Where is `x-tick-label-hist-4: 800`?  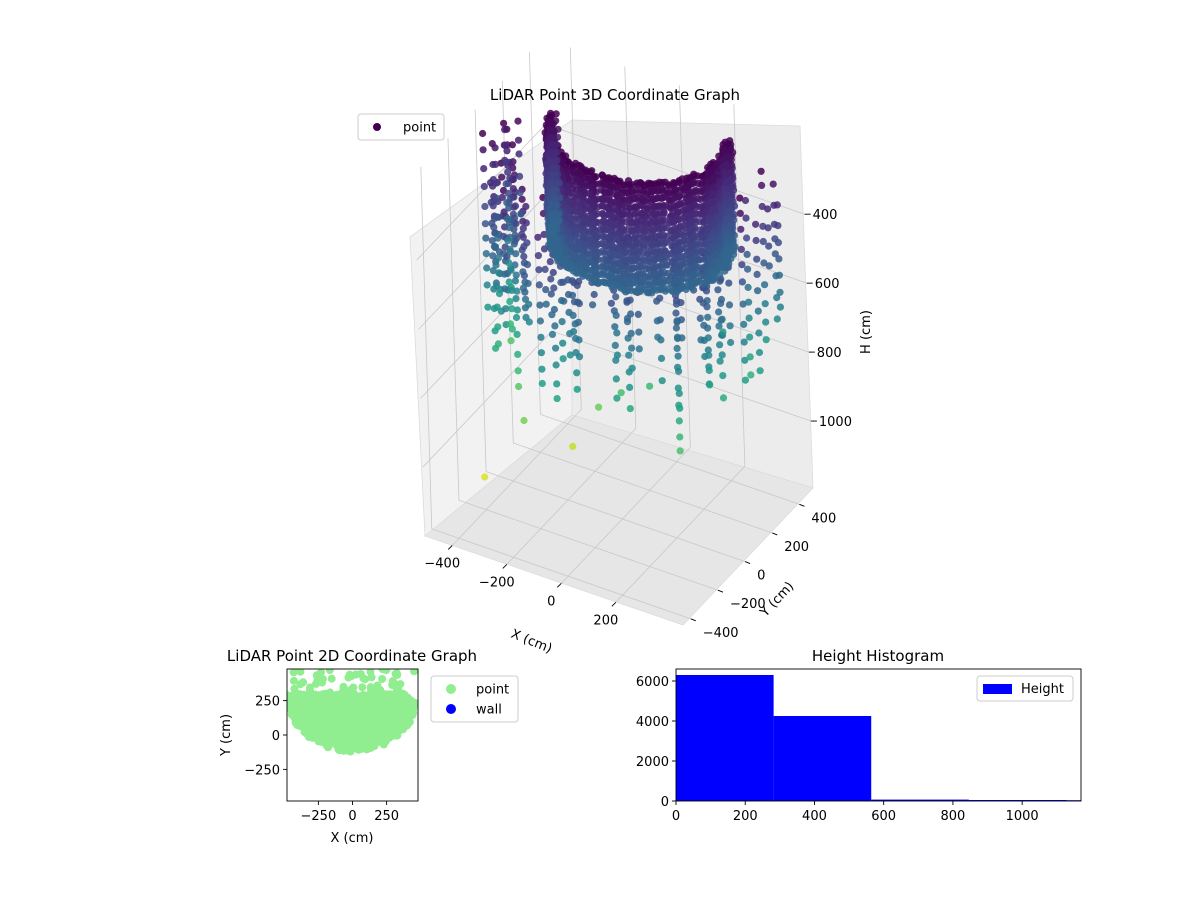 x-tick-label-hist-4: 800 is located at coordinates (953, 816).